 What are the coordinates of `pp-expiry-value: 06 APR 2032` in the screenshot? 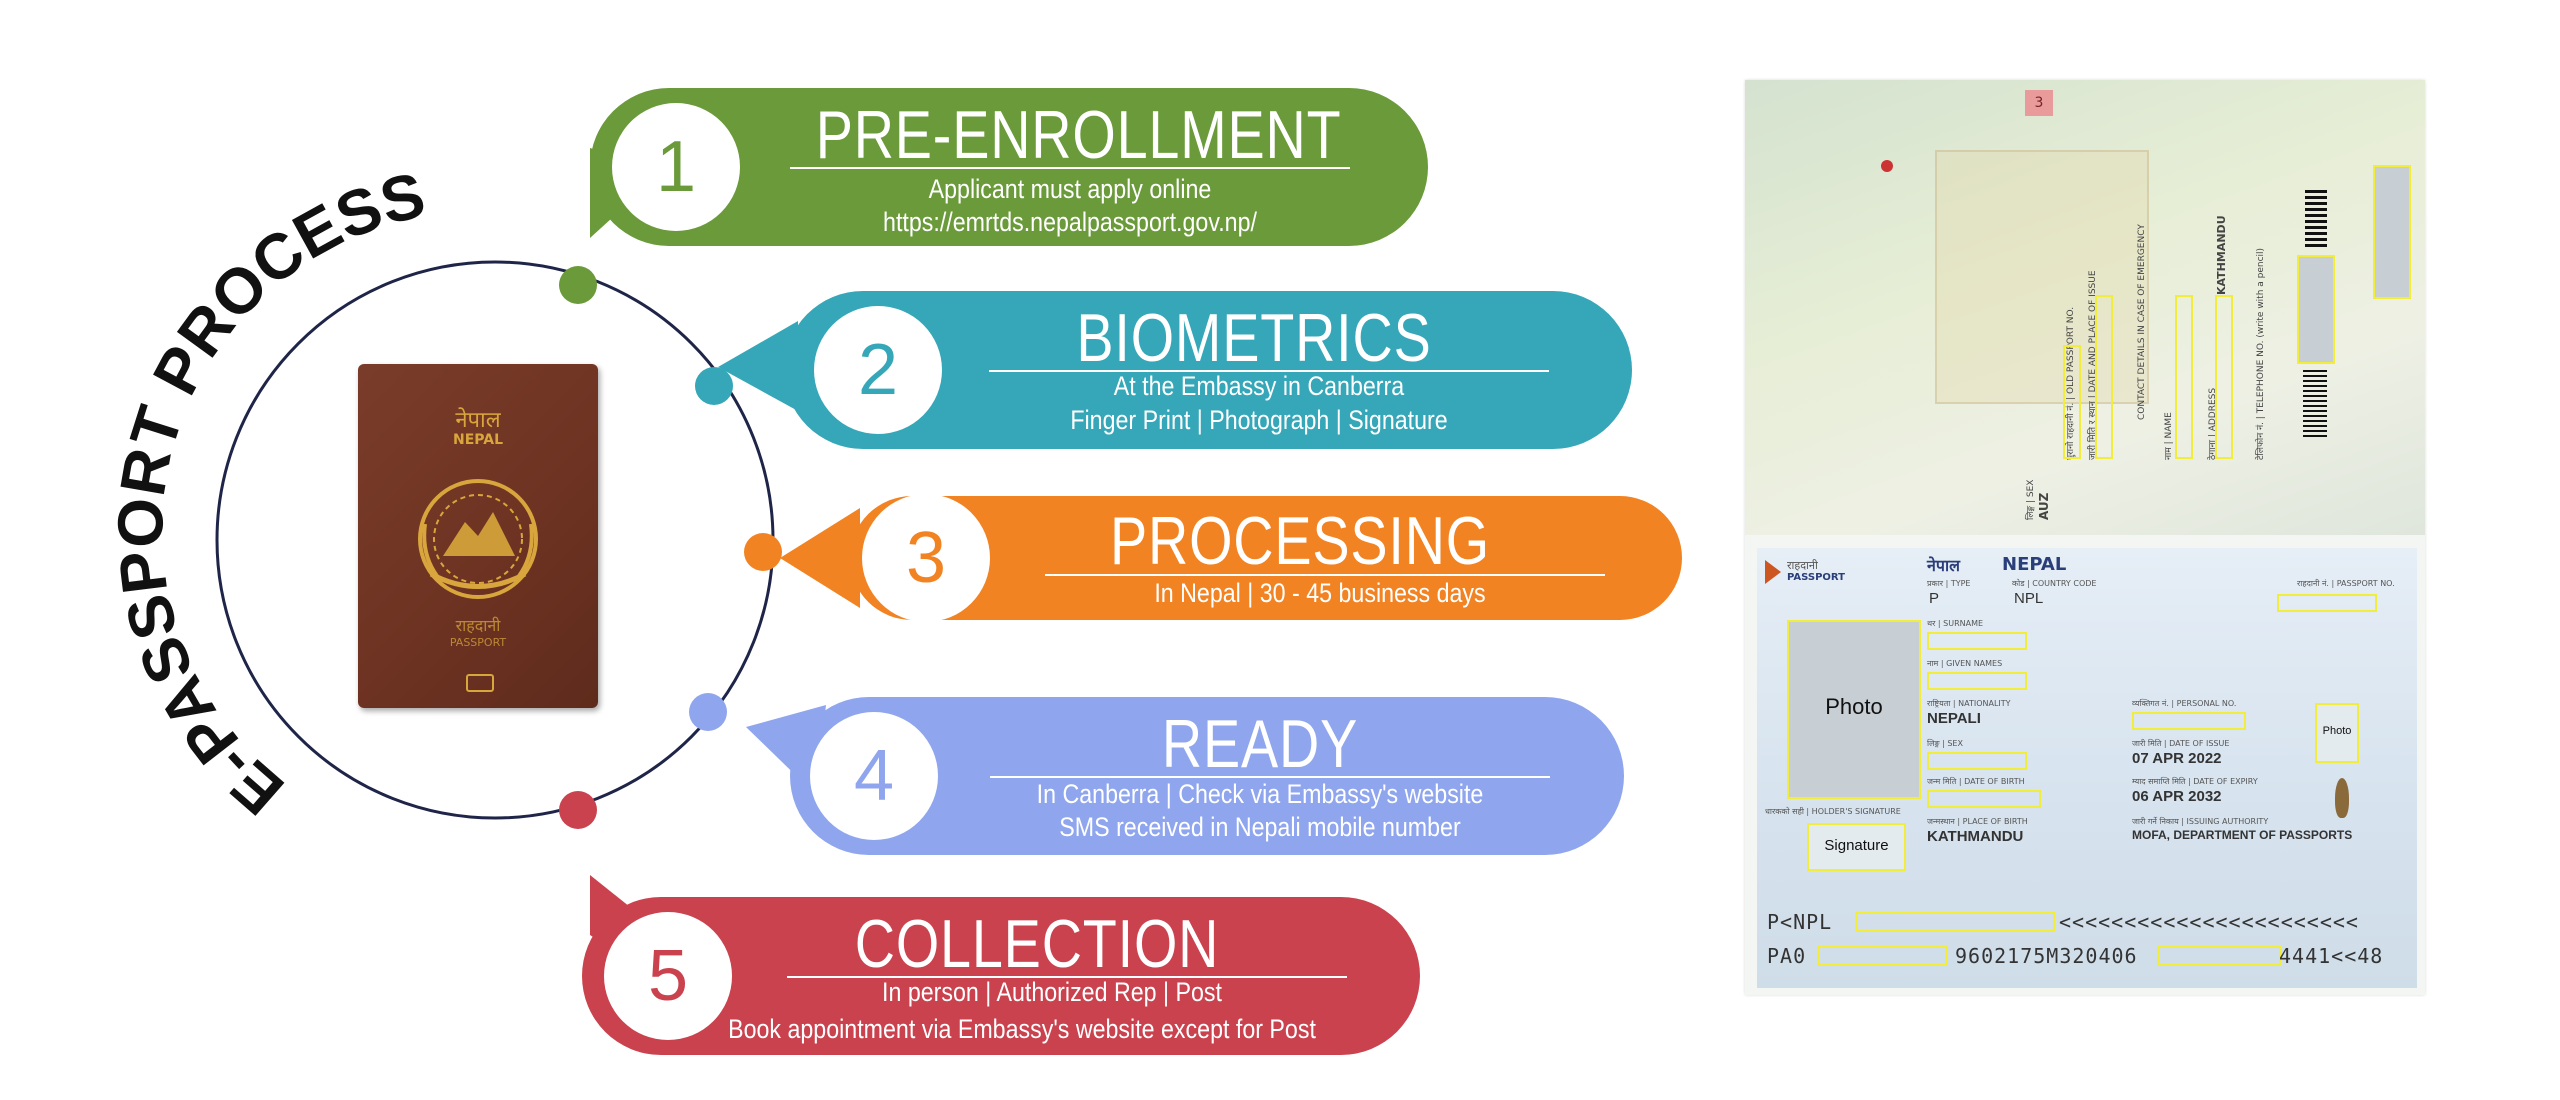 It's located at (2177, 796).